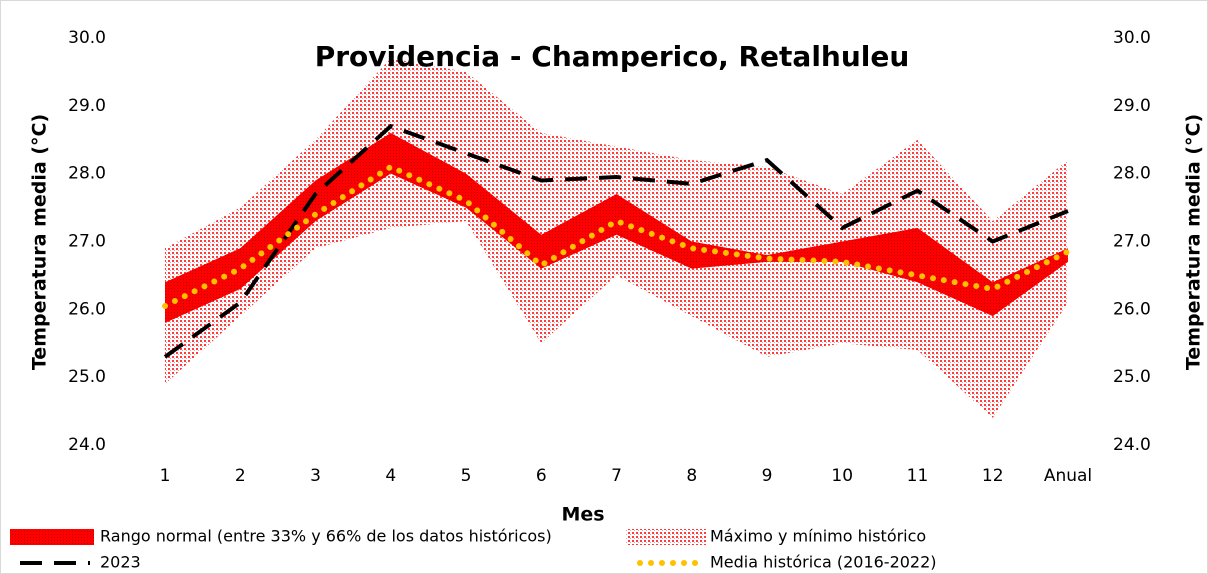  I want to click on y-tick-label: 27.0, so click(87, 242).